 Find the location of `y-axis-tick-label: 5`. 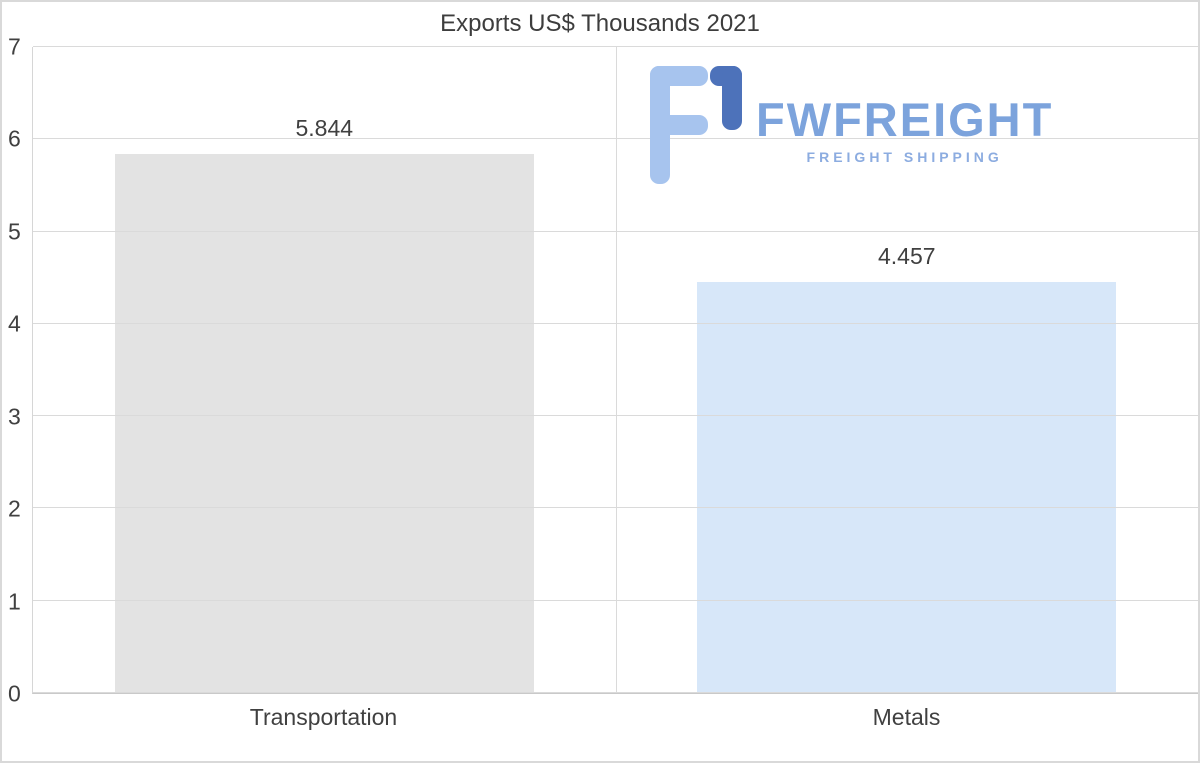

y-axis-tick-label: 5 is located at coordinates (14, 231).